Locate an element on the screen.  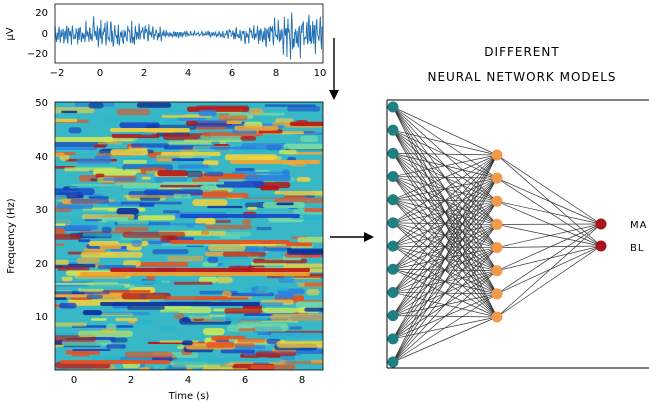
spectrogram-ytick-label: 30 is located at coordinates (41, 210).